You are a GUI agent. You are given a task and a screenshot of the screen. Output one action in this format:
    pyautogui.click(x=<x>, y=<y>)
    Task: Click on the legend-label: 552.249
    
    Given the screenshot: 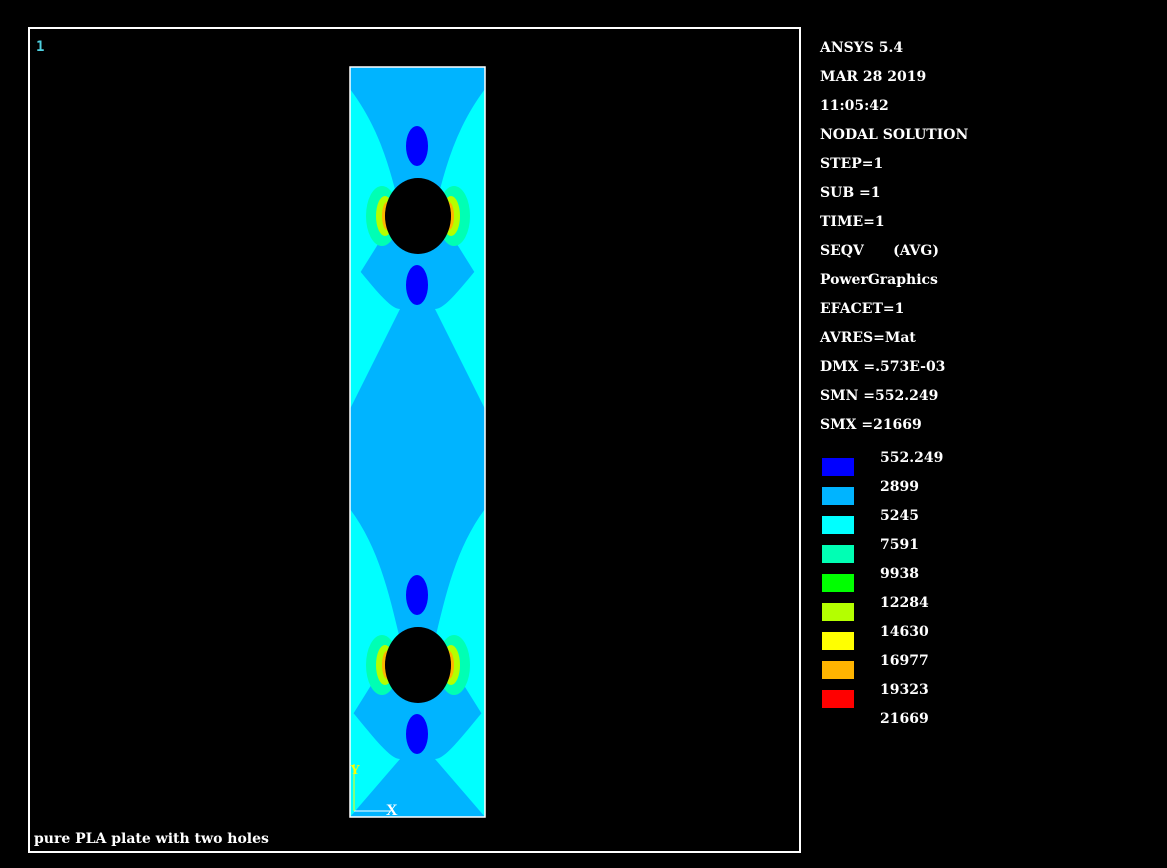 What is the action you would take?
    pyautogui.click(x=912, y=458)
    